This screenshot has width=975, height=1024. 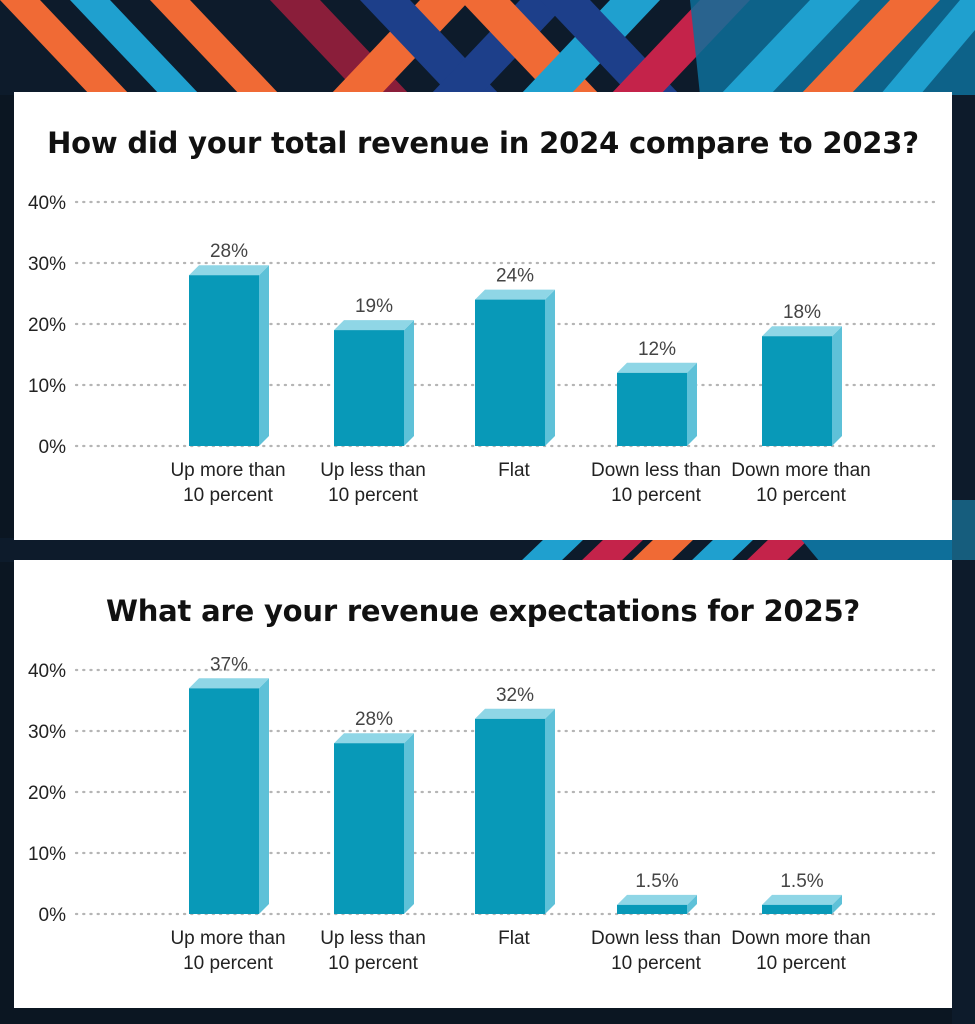 What do you see at coordinates (229, 664) in the screenshot?
I see `data-label: 37%` at bounding box center [229, 664].